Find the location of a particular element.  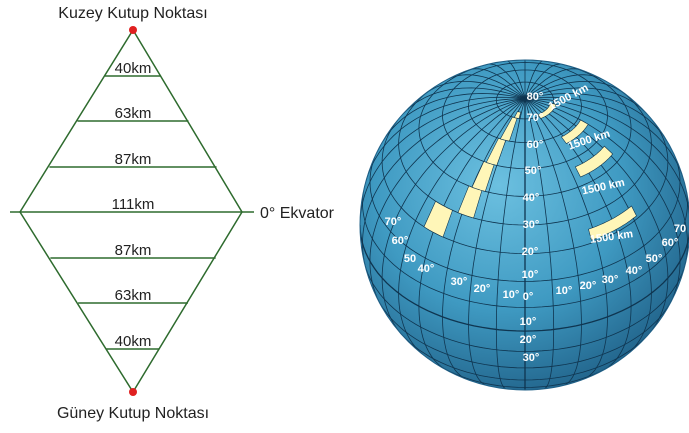

right-degree-label-0: 10° is located at coordinates (564, 291).